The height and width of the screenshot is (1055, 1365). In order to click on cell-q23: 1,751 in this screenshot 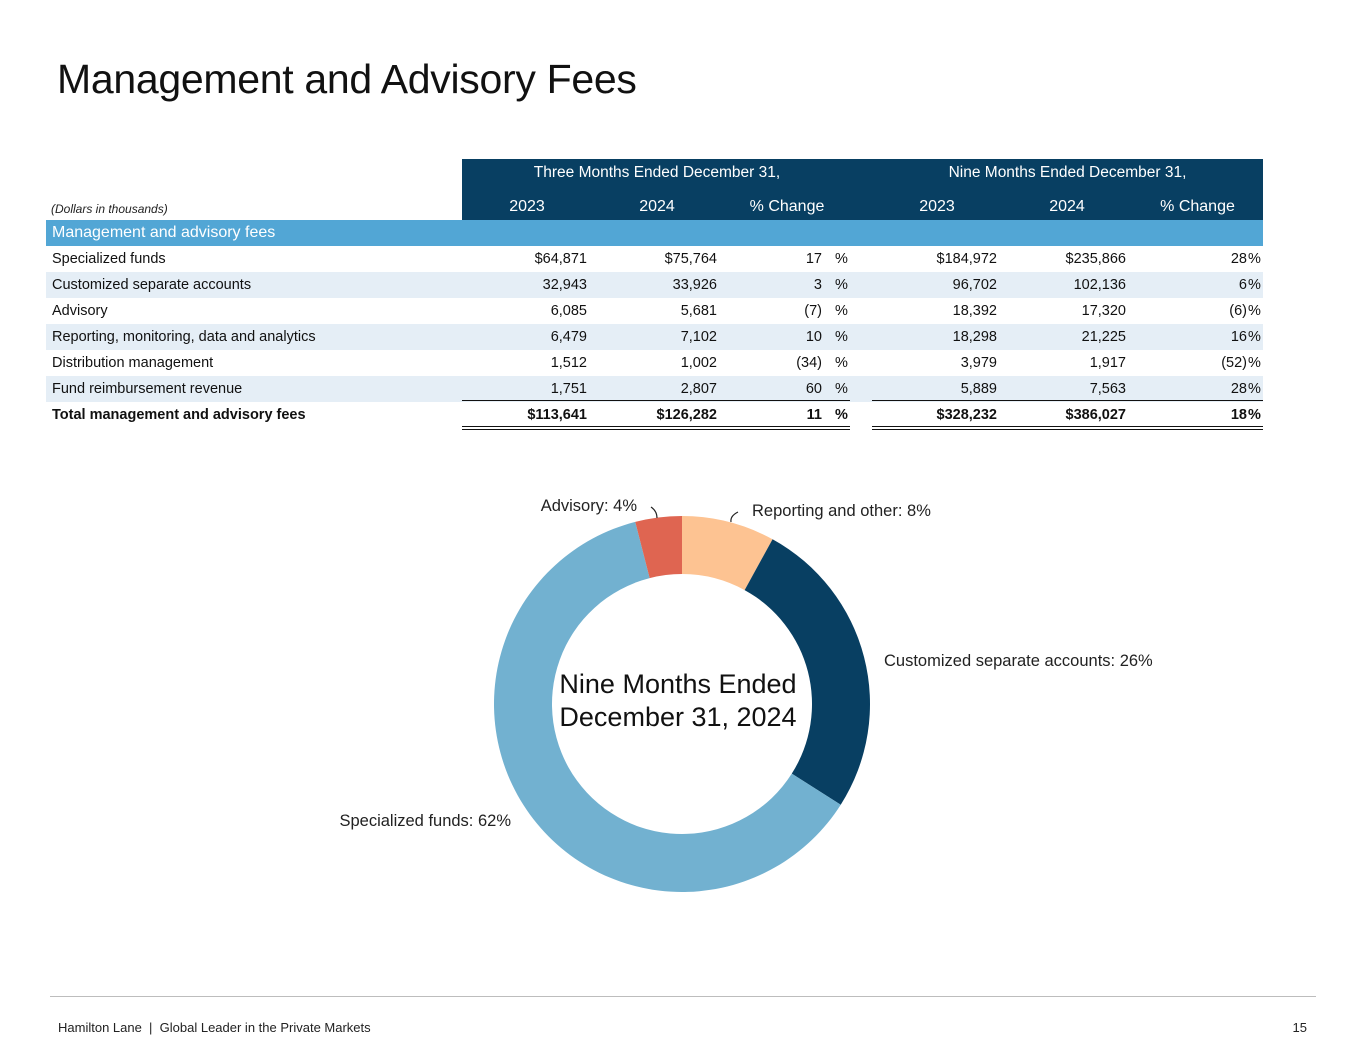, I will do `click(568, 389)`.